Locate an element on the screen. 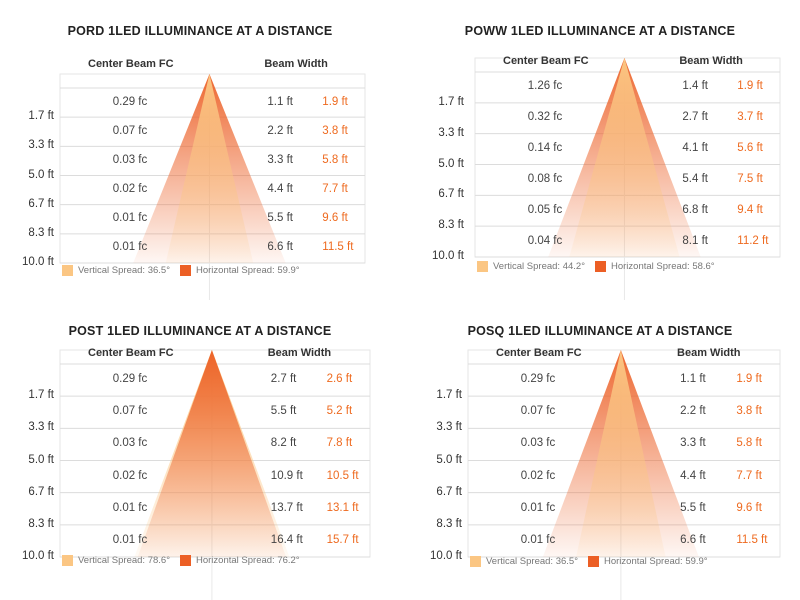 The width and height of the screenshot is (800, 600). horizontal-width-value: 10.5 ft is located at coordinates (342, 475).